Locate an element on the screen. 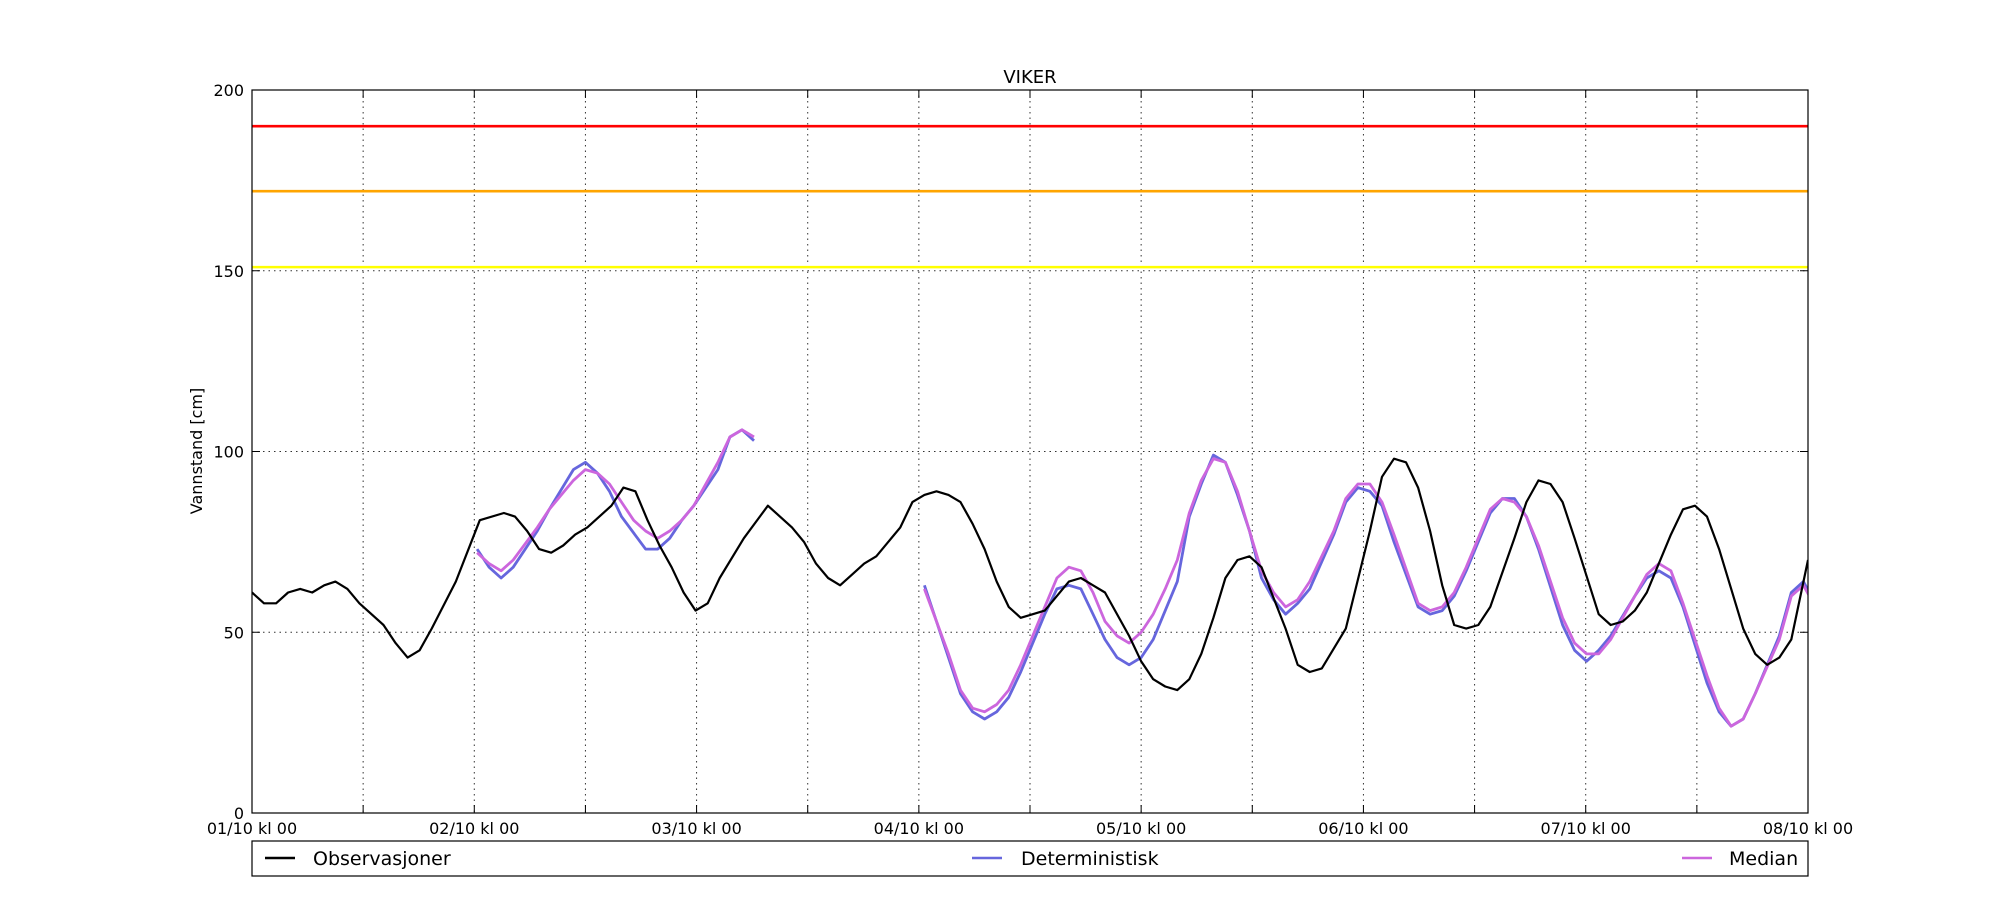  x-tick-label: 01/10 kl 00 is located at coordinates (252, 828).